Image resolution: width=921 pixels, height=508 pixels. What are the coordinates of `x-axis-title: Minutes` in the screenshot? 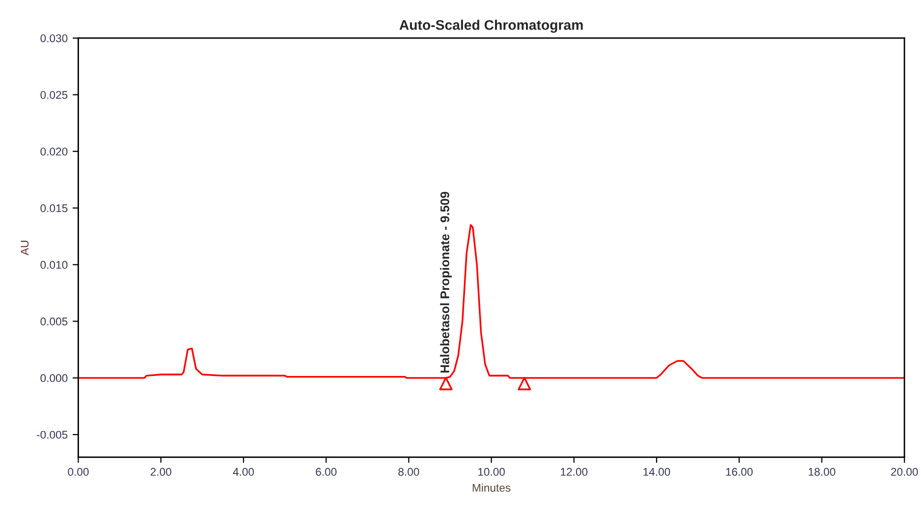 It's located at (491, 488).